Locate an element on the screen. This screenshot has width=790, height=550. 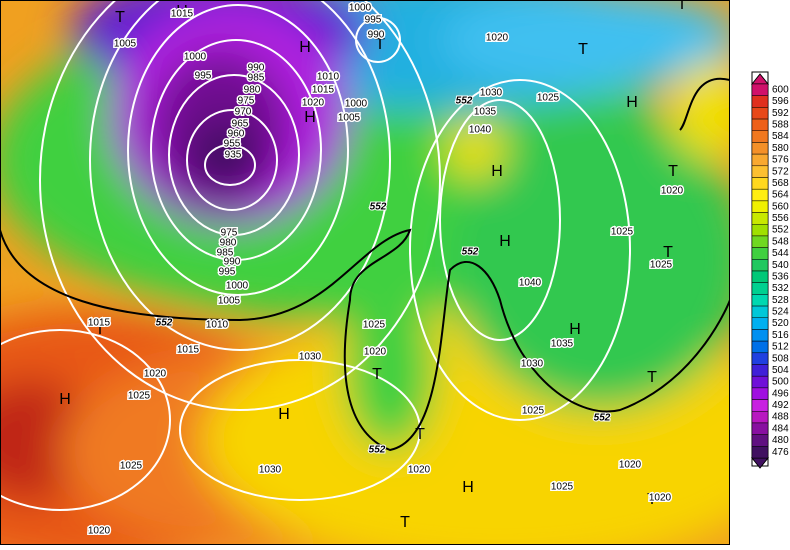
colorbar-label: 576 is located at coordinates (780, 160).